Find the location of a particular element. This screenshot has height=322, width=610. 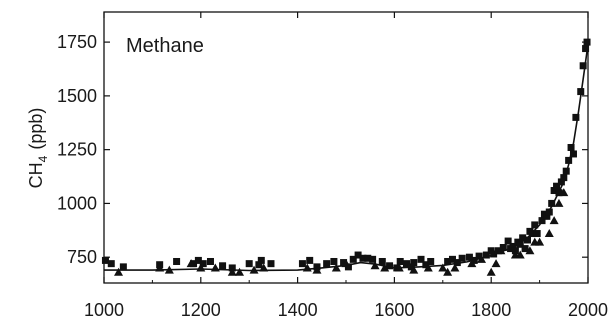

y-tick-label: 1500 is located at coordinates (77, 96).